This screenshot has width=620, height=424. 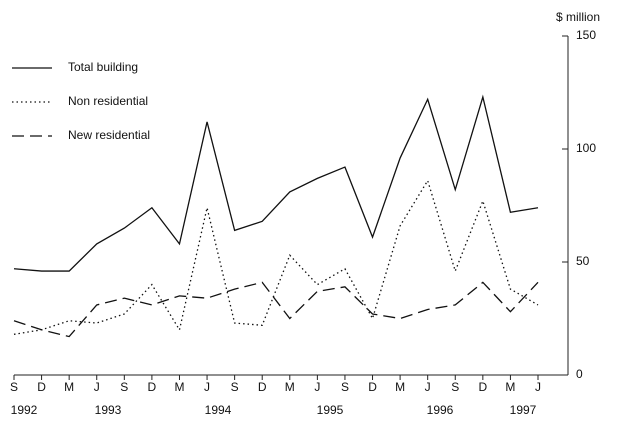 I want to click on year-label: 1993, so click(x=108, y=410).